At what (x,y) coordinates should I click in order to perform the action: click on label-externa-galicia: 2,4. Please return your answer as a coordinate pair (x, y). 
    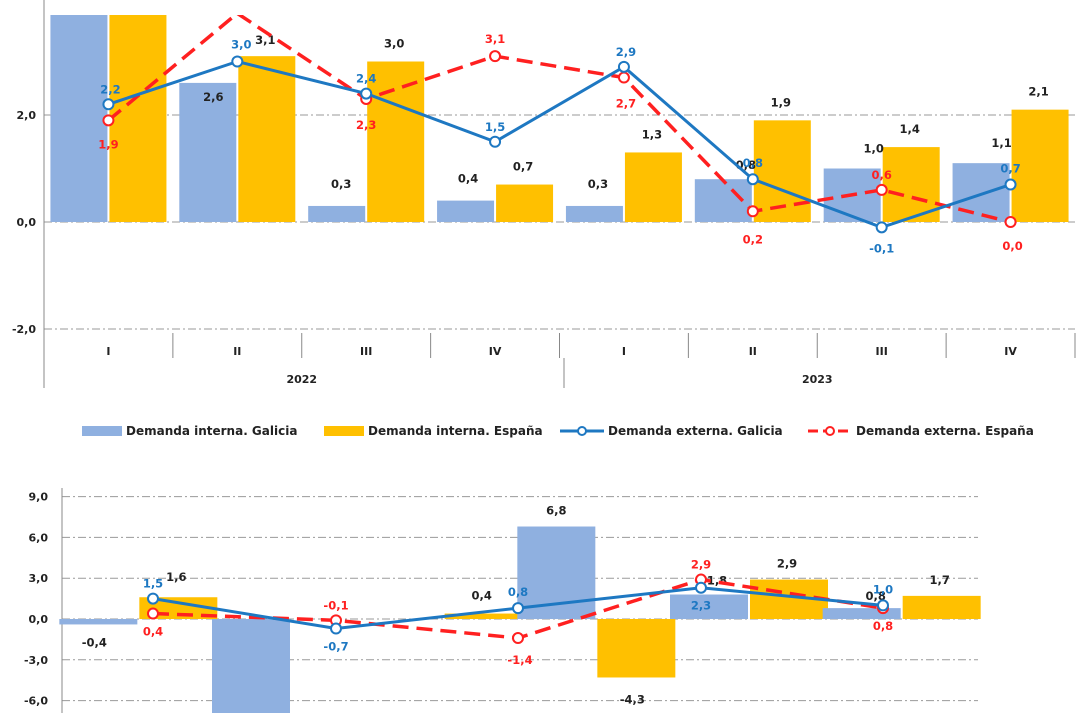
    Looking at the image, I should click on (366, 79).